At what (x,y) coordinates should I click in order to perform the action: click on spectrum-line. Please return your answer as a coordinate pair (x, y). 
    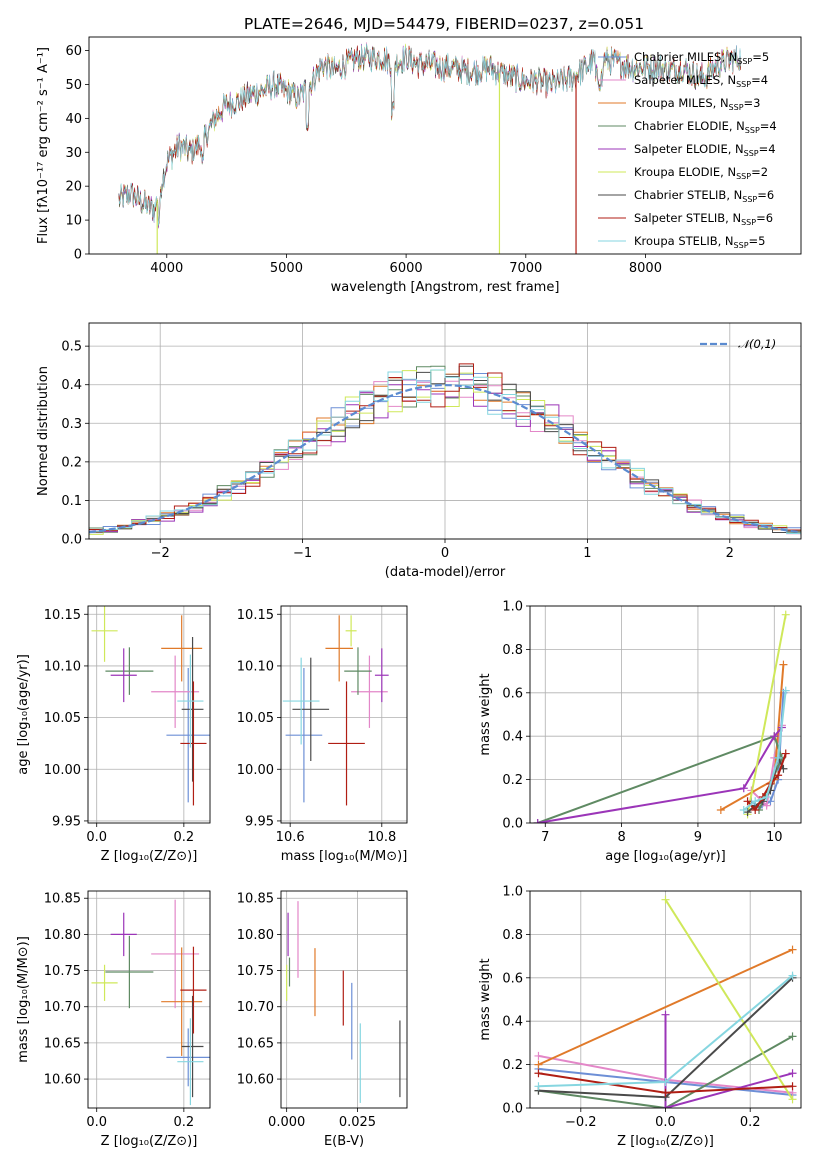
    Looking at the image, I should click on (429, 134).